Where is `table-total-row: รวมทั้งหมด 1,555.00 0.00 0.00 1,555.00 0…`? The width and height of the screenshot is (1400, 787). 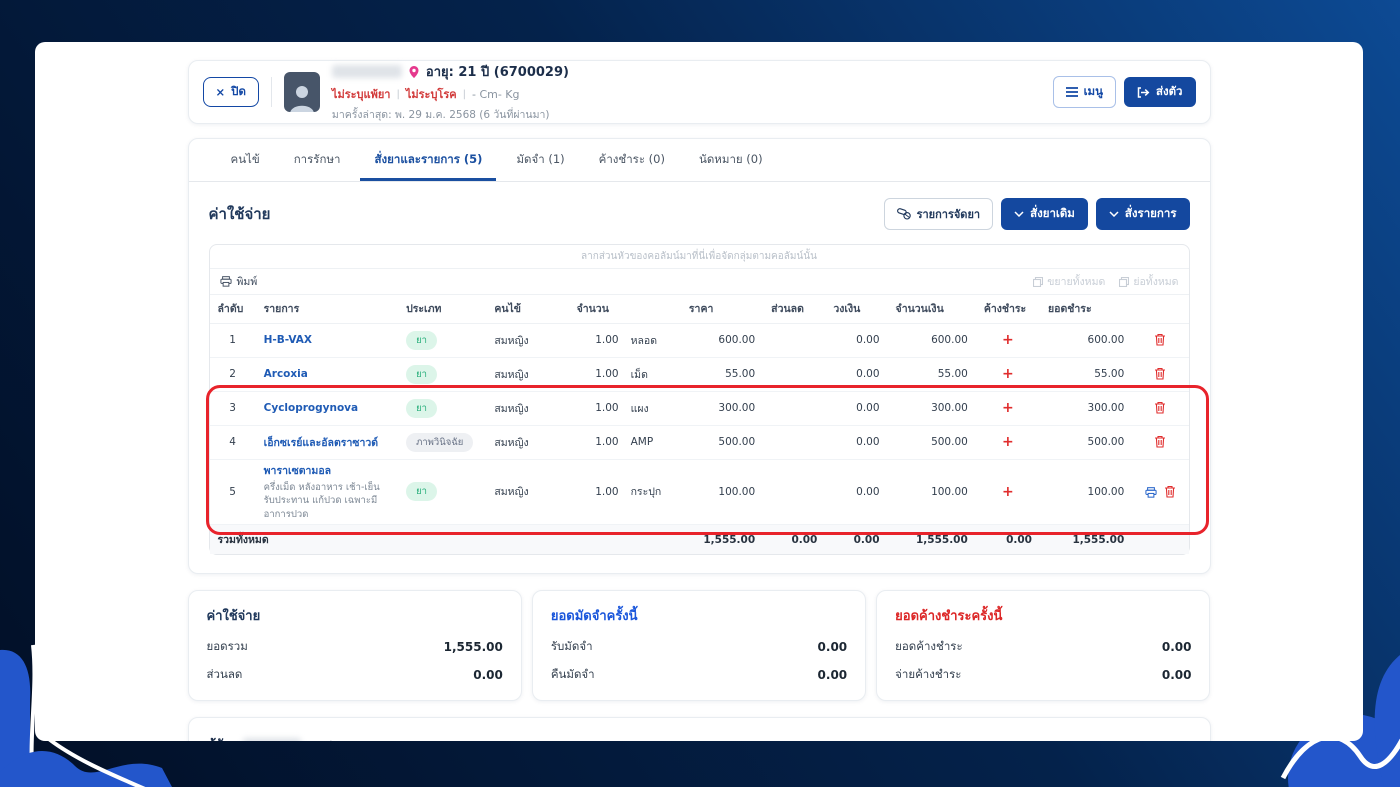
table-total-row: รวมทั้งหมด 1,555.00 0.00 0.00 1,555.00 0… is located at coordinates (699, 539).